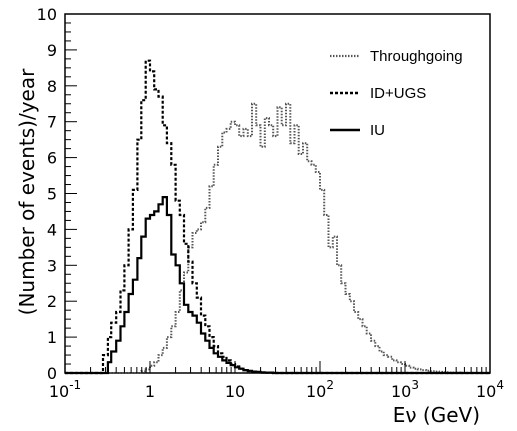 This screenshot has width=517, height=431. What do you see at coordinates (52, 229) in the screenshot?
I see `y-tick-label: 4` at bounding box center [52, 229].